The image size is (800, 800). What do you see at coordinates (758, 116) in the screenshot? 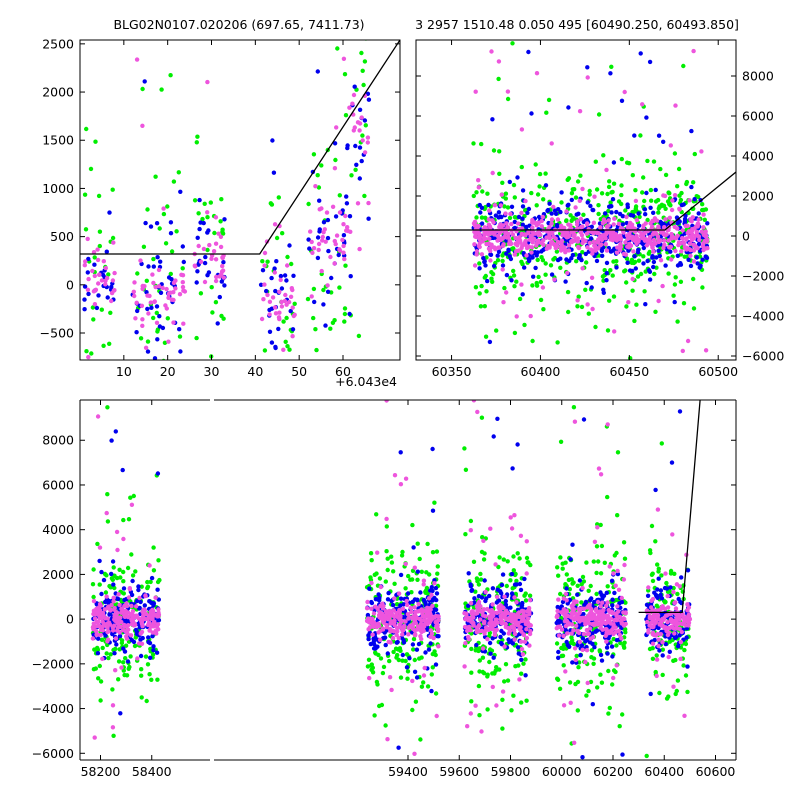
I see `season-y-tick-label: 6000` at bounding box center [758, 116].